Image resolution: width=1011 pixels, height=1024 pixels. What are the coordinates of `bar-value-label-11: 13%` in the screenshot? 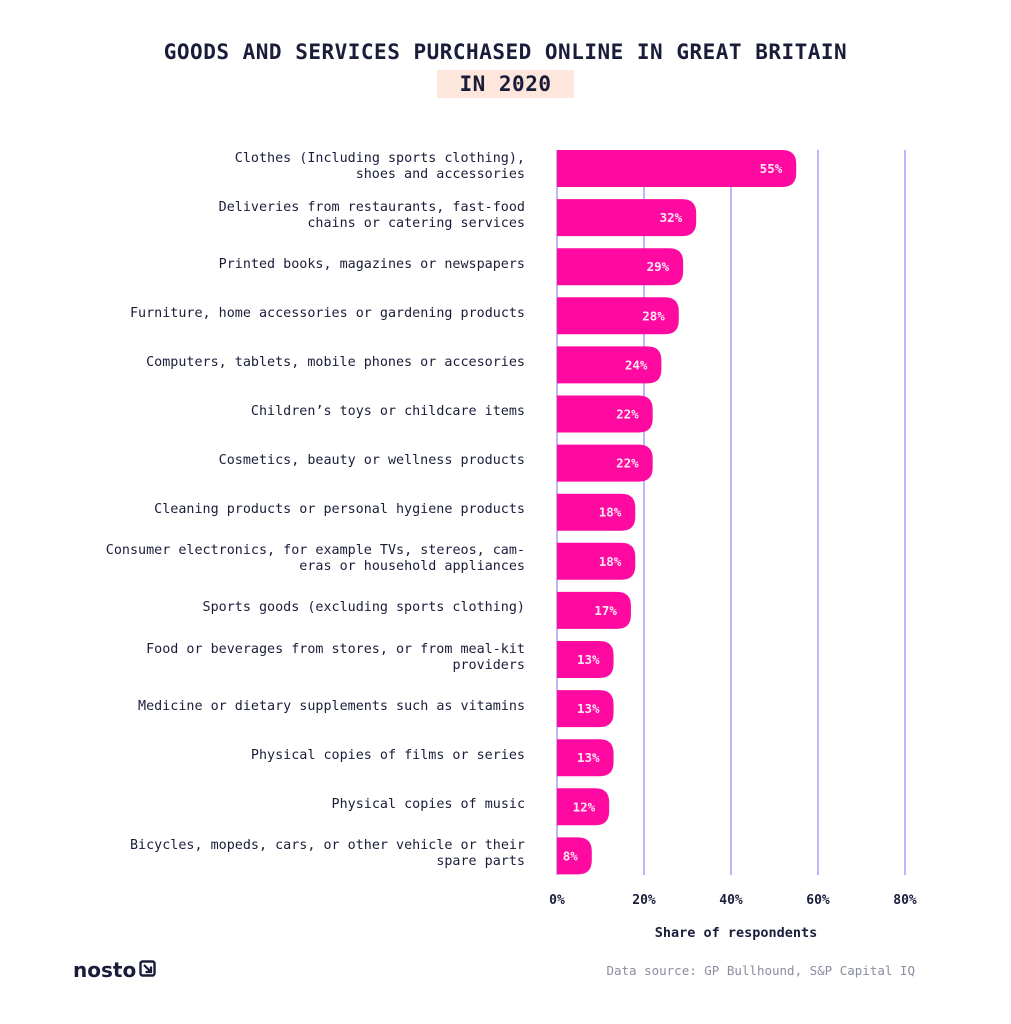 It's located at (588, 708).